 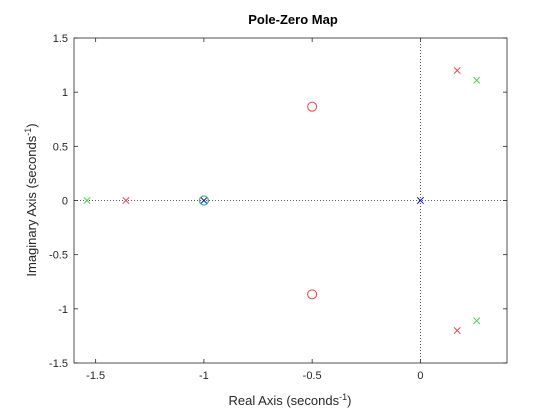 What do you see at coordinates (284, 400) in the screenshot?
I see `x-axis-label-text: Real Axis (seconds` at bounding box center [284, 400].